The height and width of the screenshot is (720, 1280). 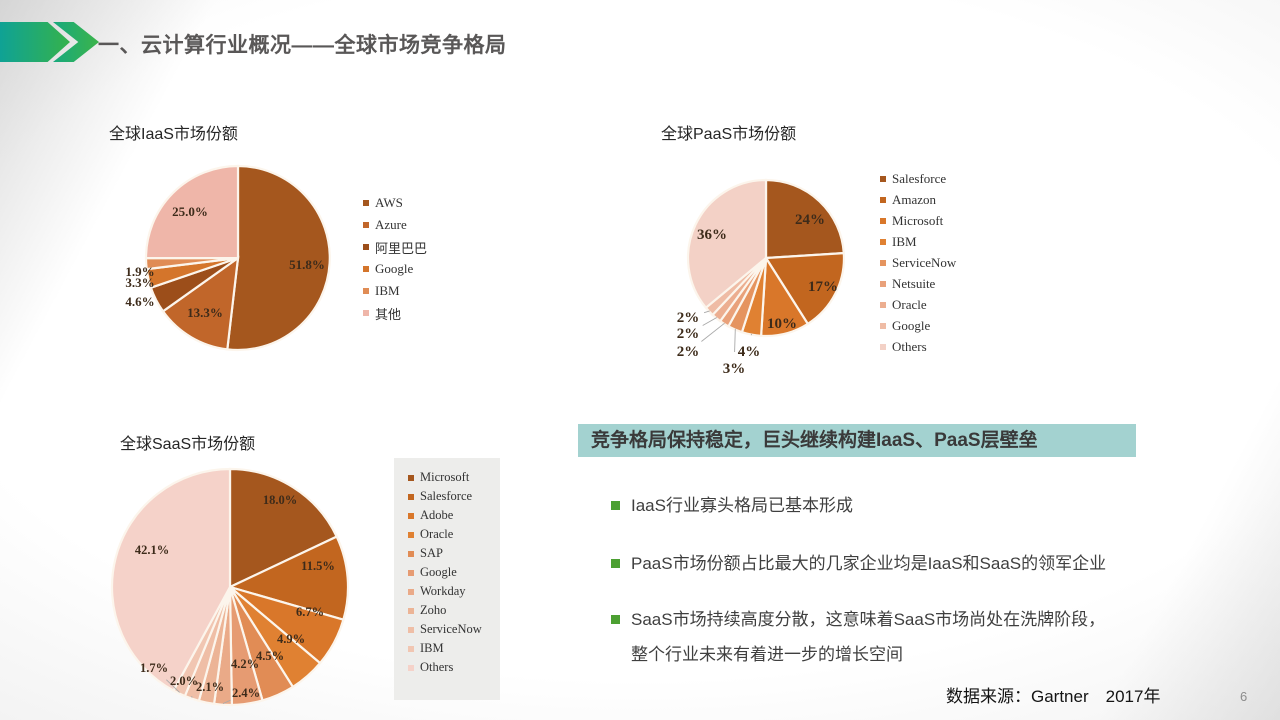 I want to click on pie-slice-Azure, so click(x=200, y=303).